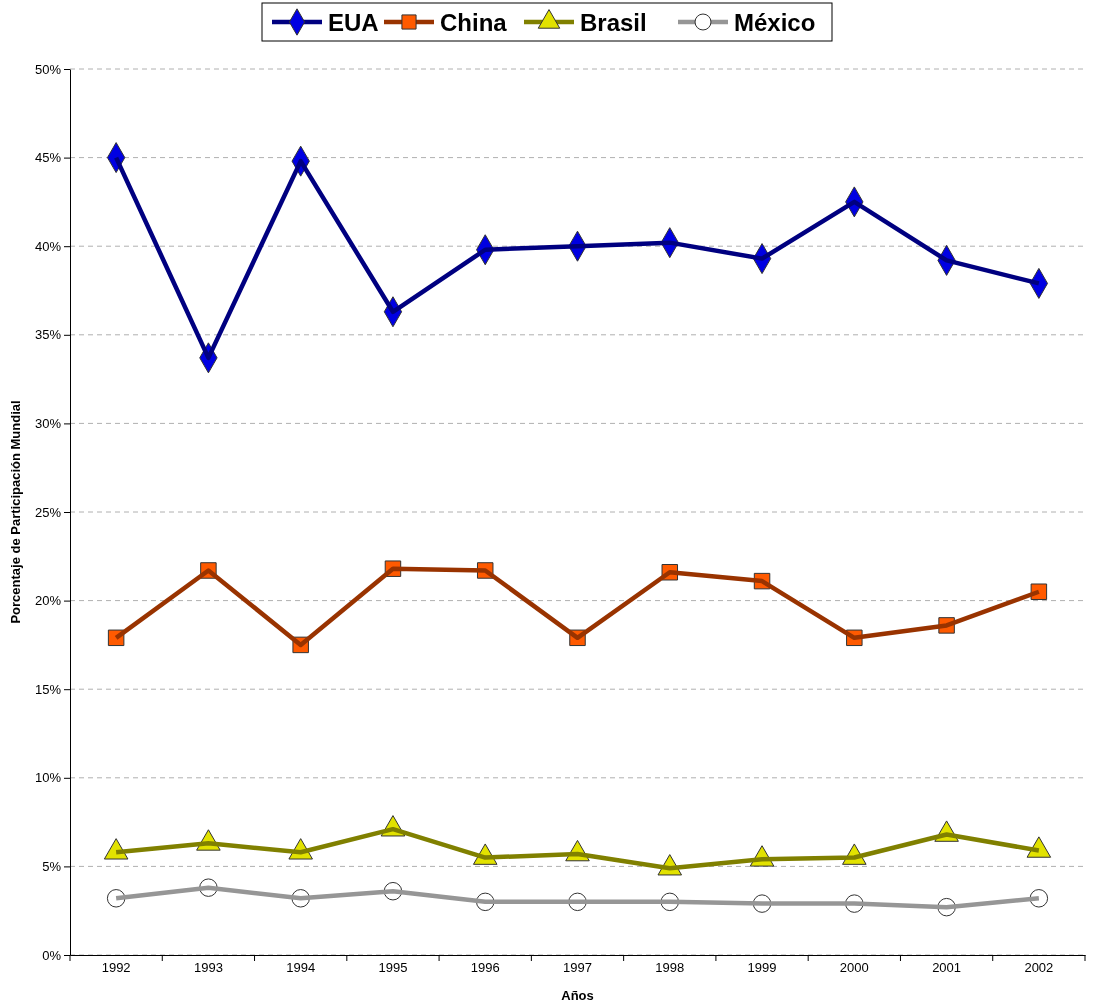 This screenshot has width=1095, height=1006. What do you see at coordinates (670, 968) in the screenshot?
I see `x-tick-label: 1998` at bounding box center [670, 968].